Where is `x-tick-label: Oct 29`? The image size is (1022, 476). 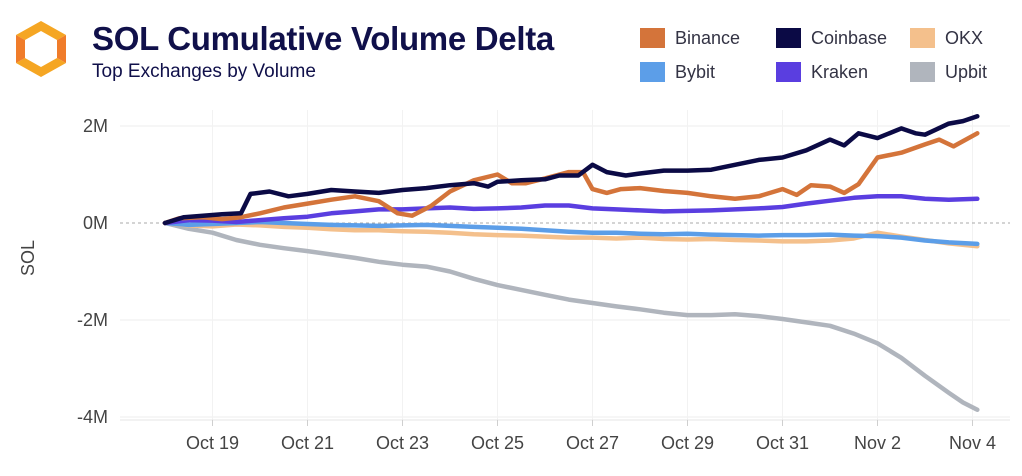 x-tick-label: Oct 29 is located at coordinates (687, 443).